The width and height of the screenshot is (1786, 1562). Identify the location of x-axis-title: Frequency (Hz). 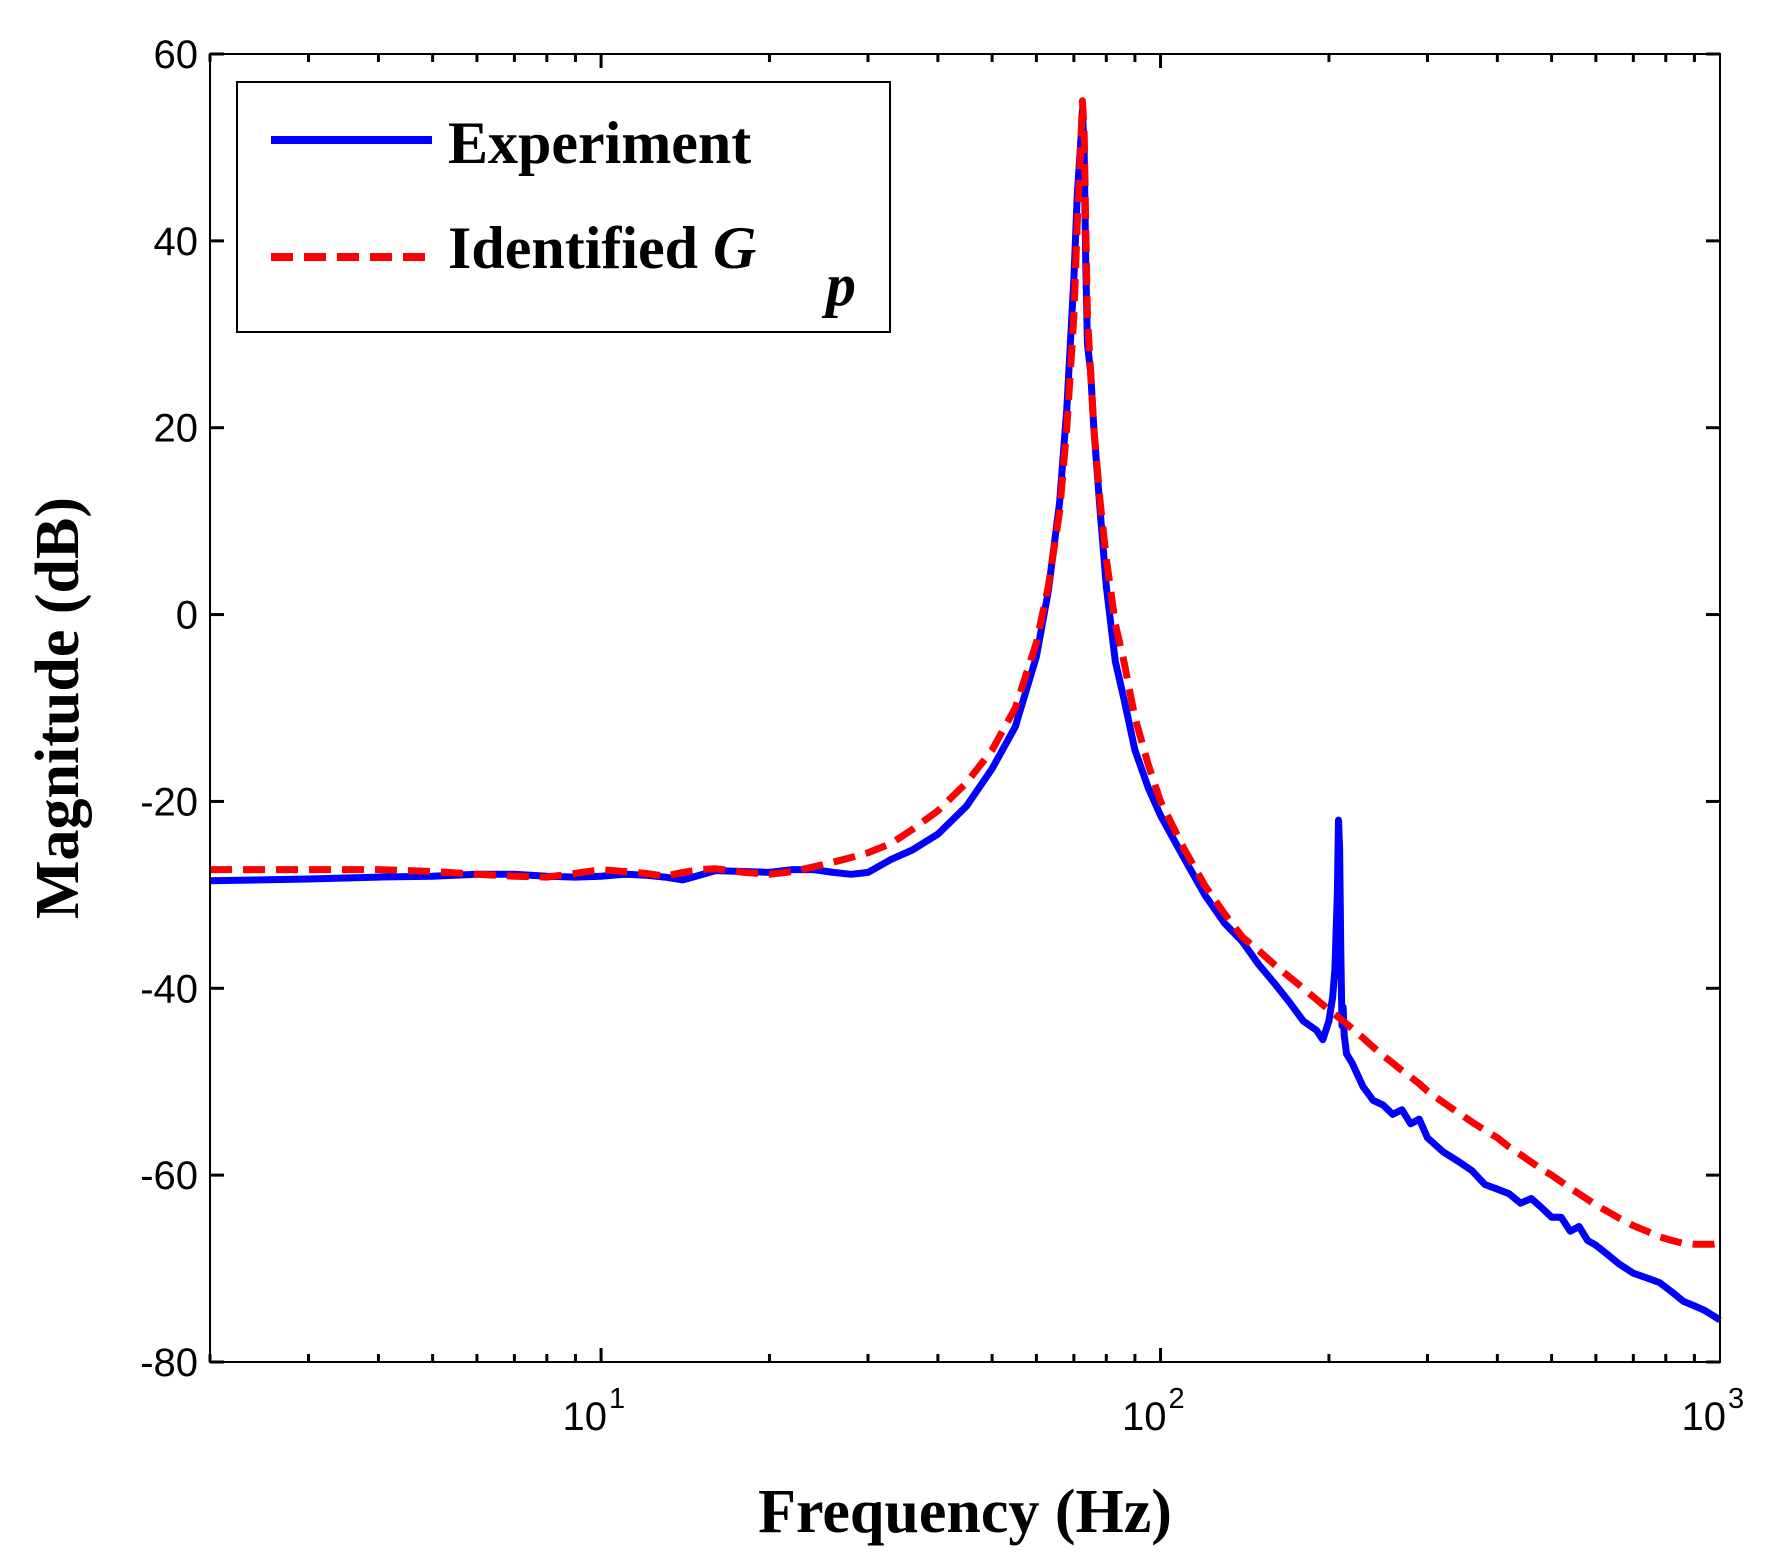
(965, 1512).